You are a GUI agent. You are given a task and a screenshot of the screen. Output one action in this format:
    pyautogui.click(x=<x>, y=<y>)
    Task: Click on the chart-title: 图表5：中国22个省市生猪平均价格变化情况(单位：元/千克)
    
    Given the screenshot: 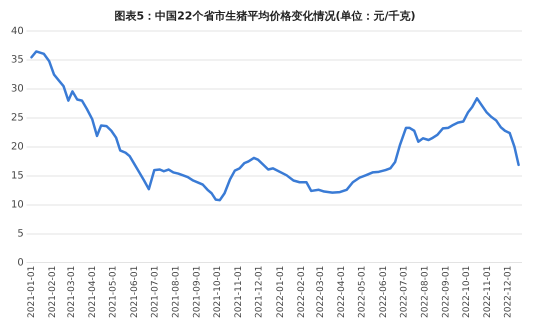 What is the action you would take?
    pyautogui.click(x=265, y=15)
    